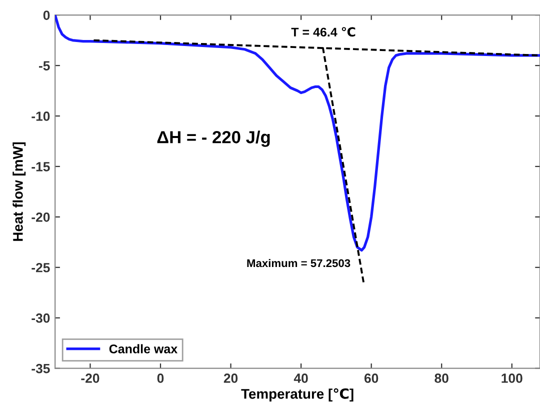 Image resolution: width=540 pixels, height=407 pixels. What do you see at coordinates (41, 116) in the screenshot?
I see `y-tick-label: -10` at bounding box center [41, 116].